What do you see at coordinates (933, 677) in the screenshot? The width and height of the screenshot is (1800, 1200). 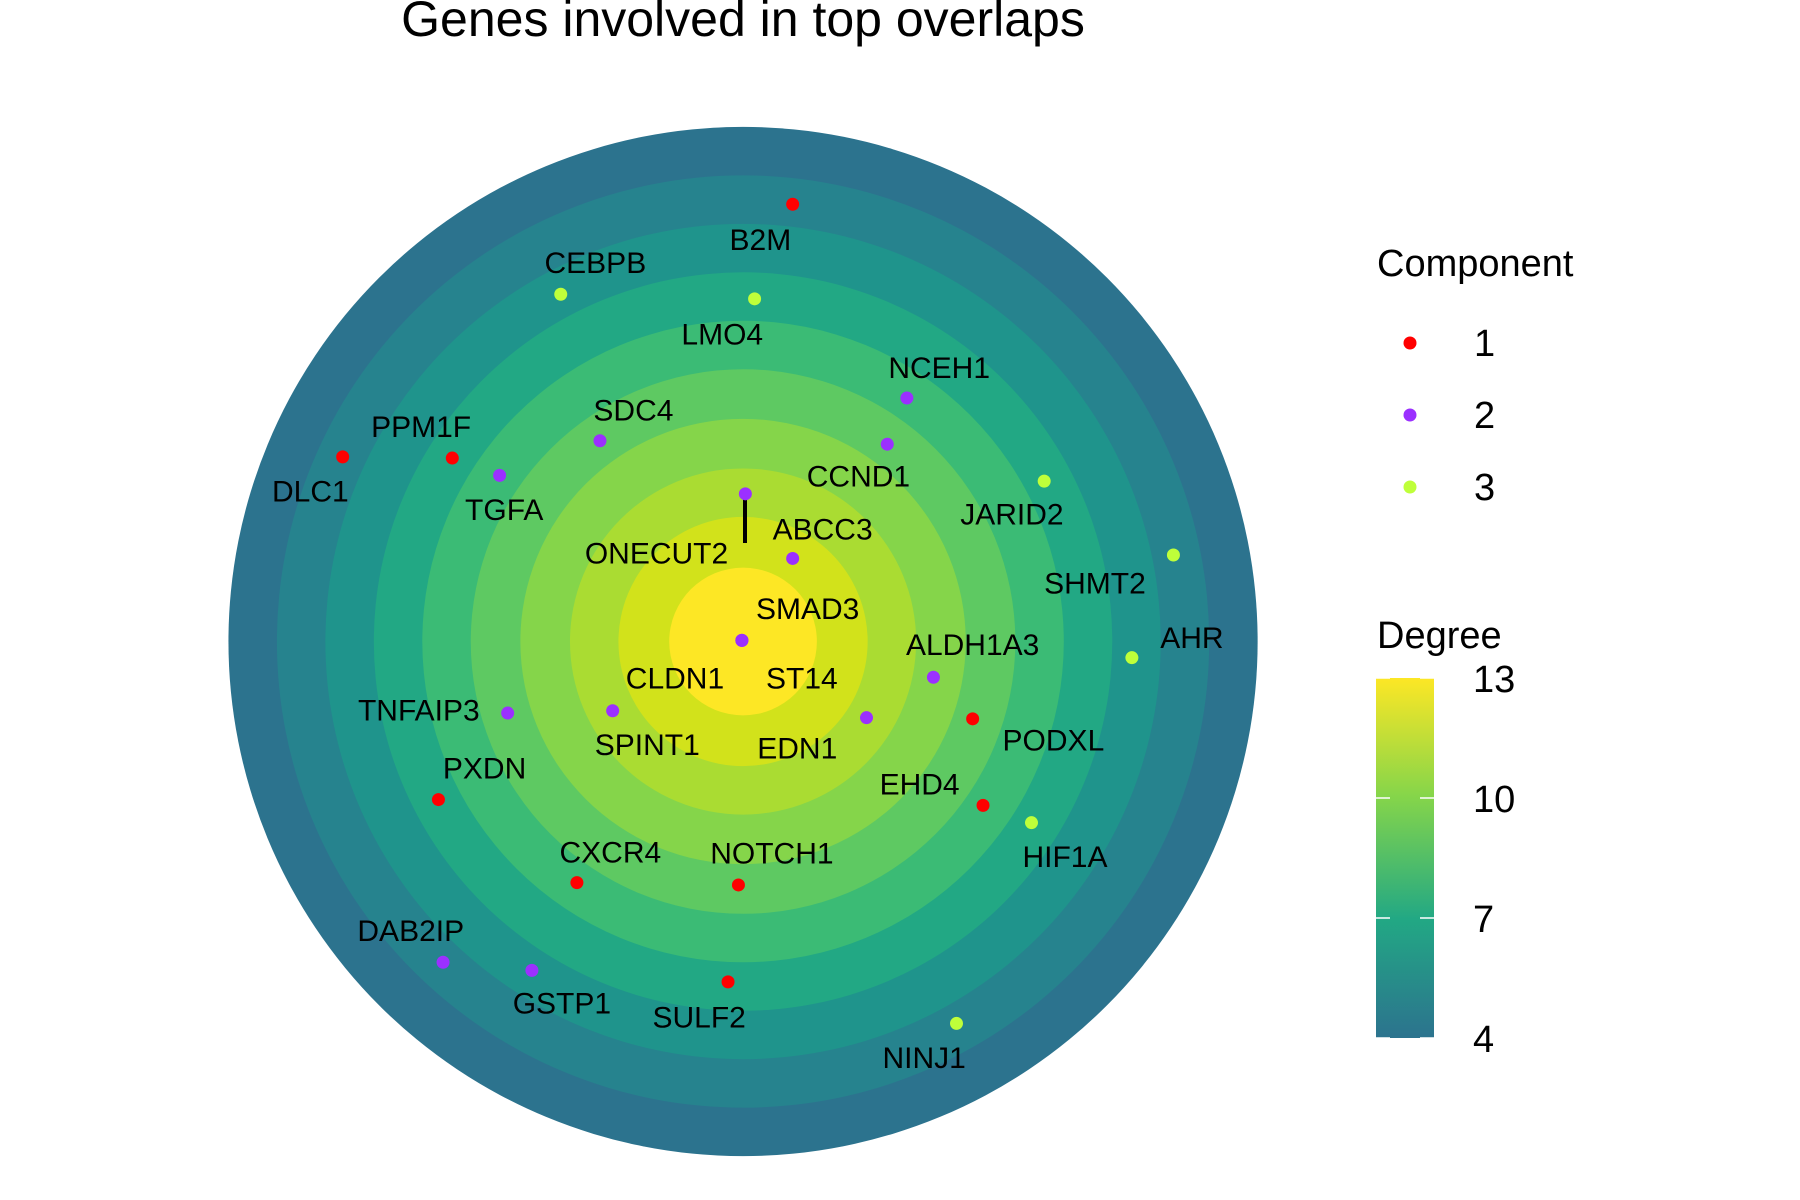 I see `node-aldh1a3` at bounding box center [933, 677].